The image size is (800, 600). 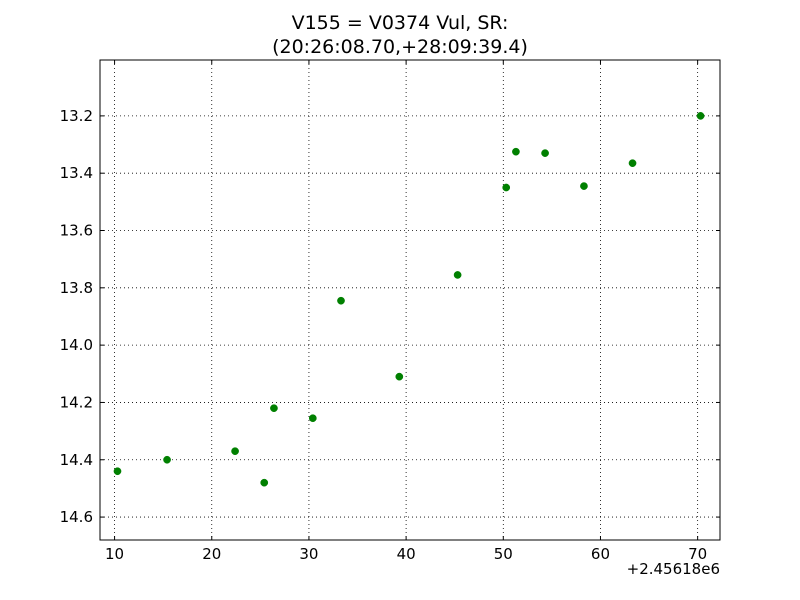 I want to click on x-tick-label: 20, so click(x=211, y=554).